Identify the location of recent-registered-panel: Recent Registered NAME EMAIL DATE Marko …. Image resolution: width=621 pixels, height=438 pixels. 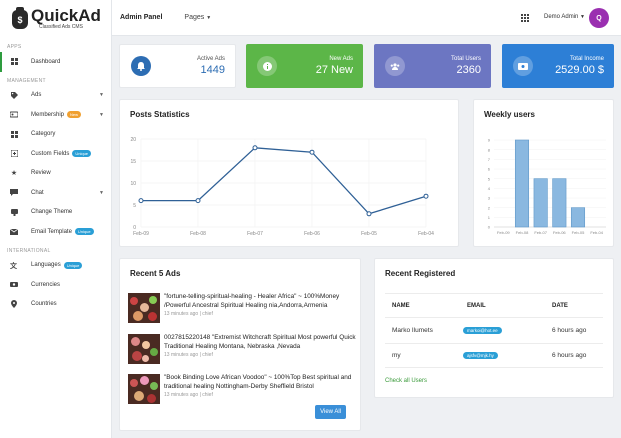
(494, 328).